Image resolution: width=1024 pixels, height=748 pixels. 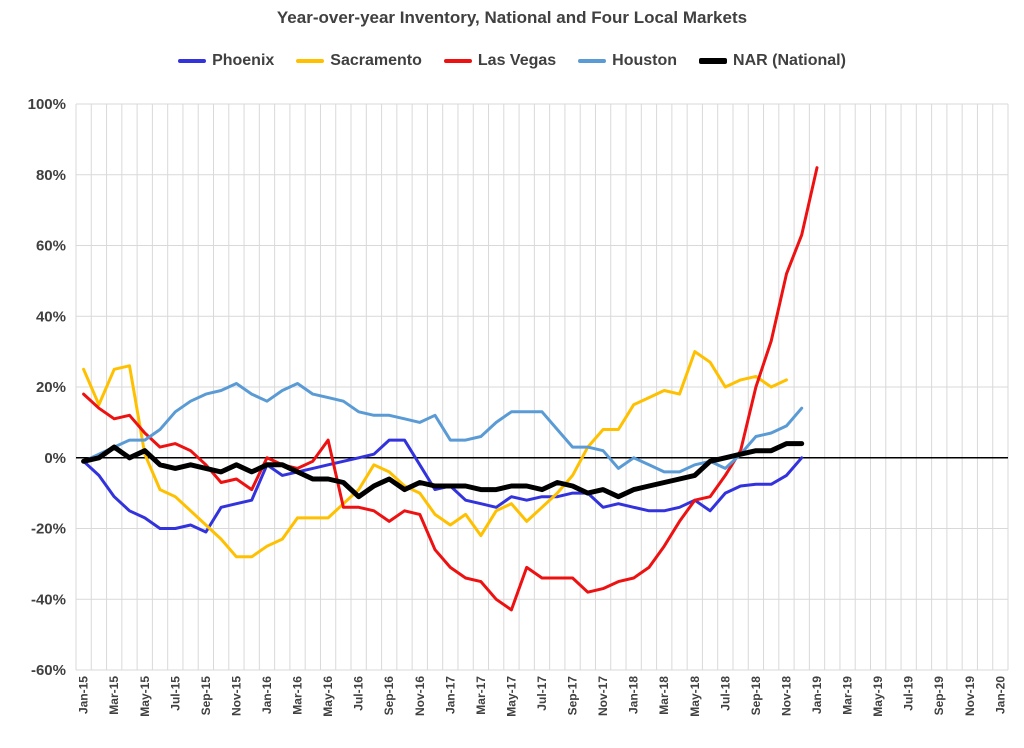 What do you see at coordinates (206, 696) in the screenshot?
I see `x-tick-label: Sep-15` at bounding box center [206, 696].